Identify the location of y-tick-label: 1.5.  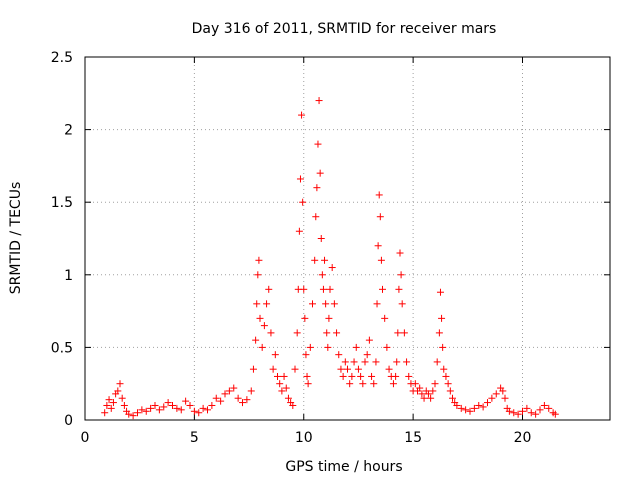
(62, 203).